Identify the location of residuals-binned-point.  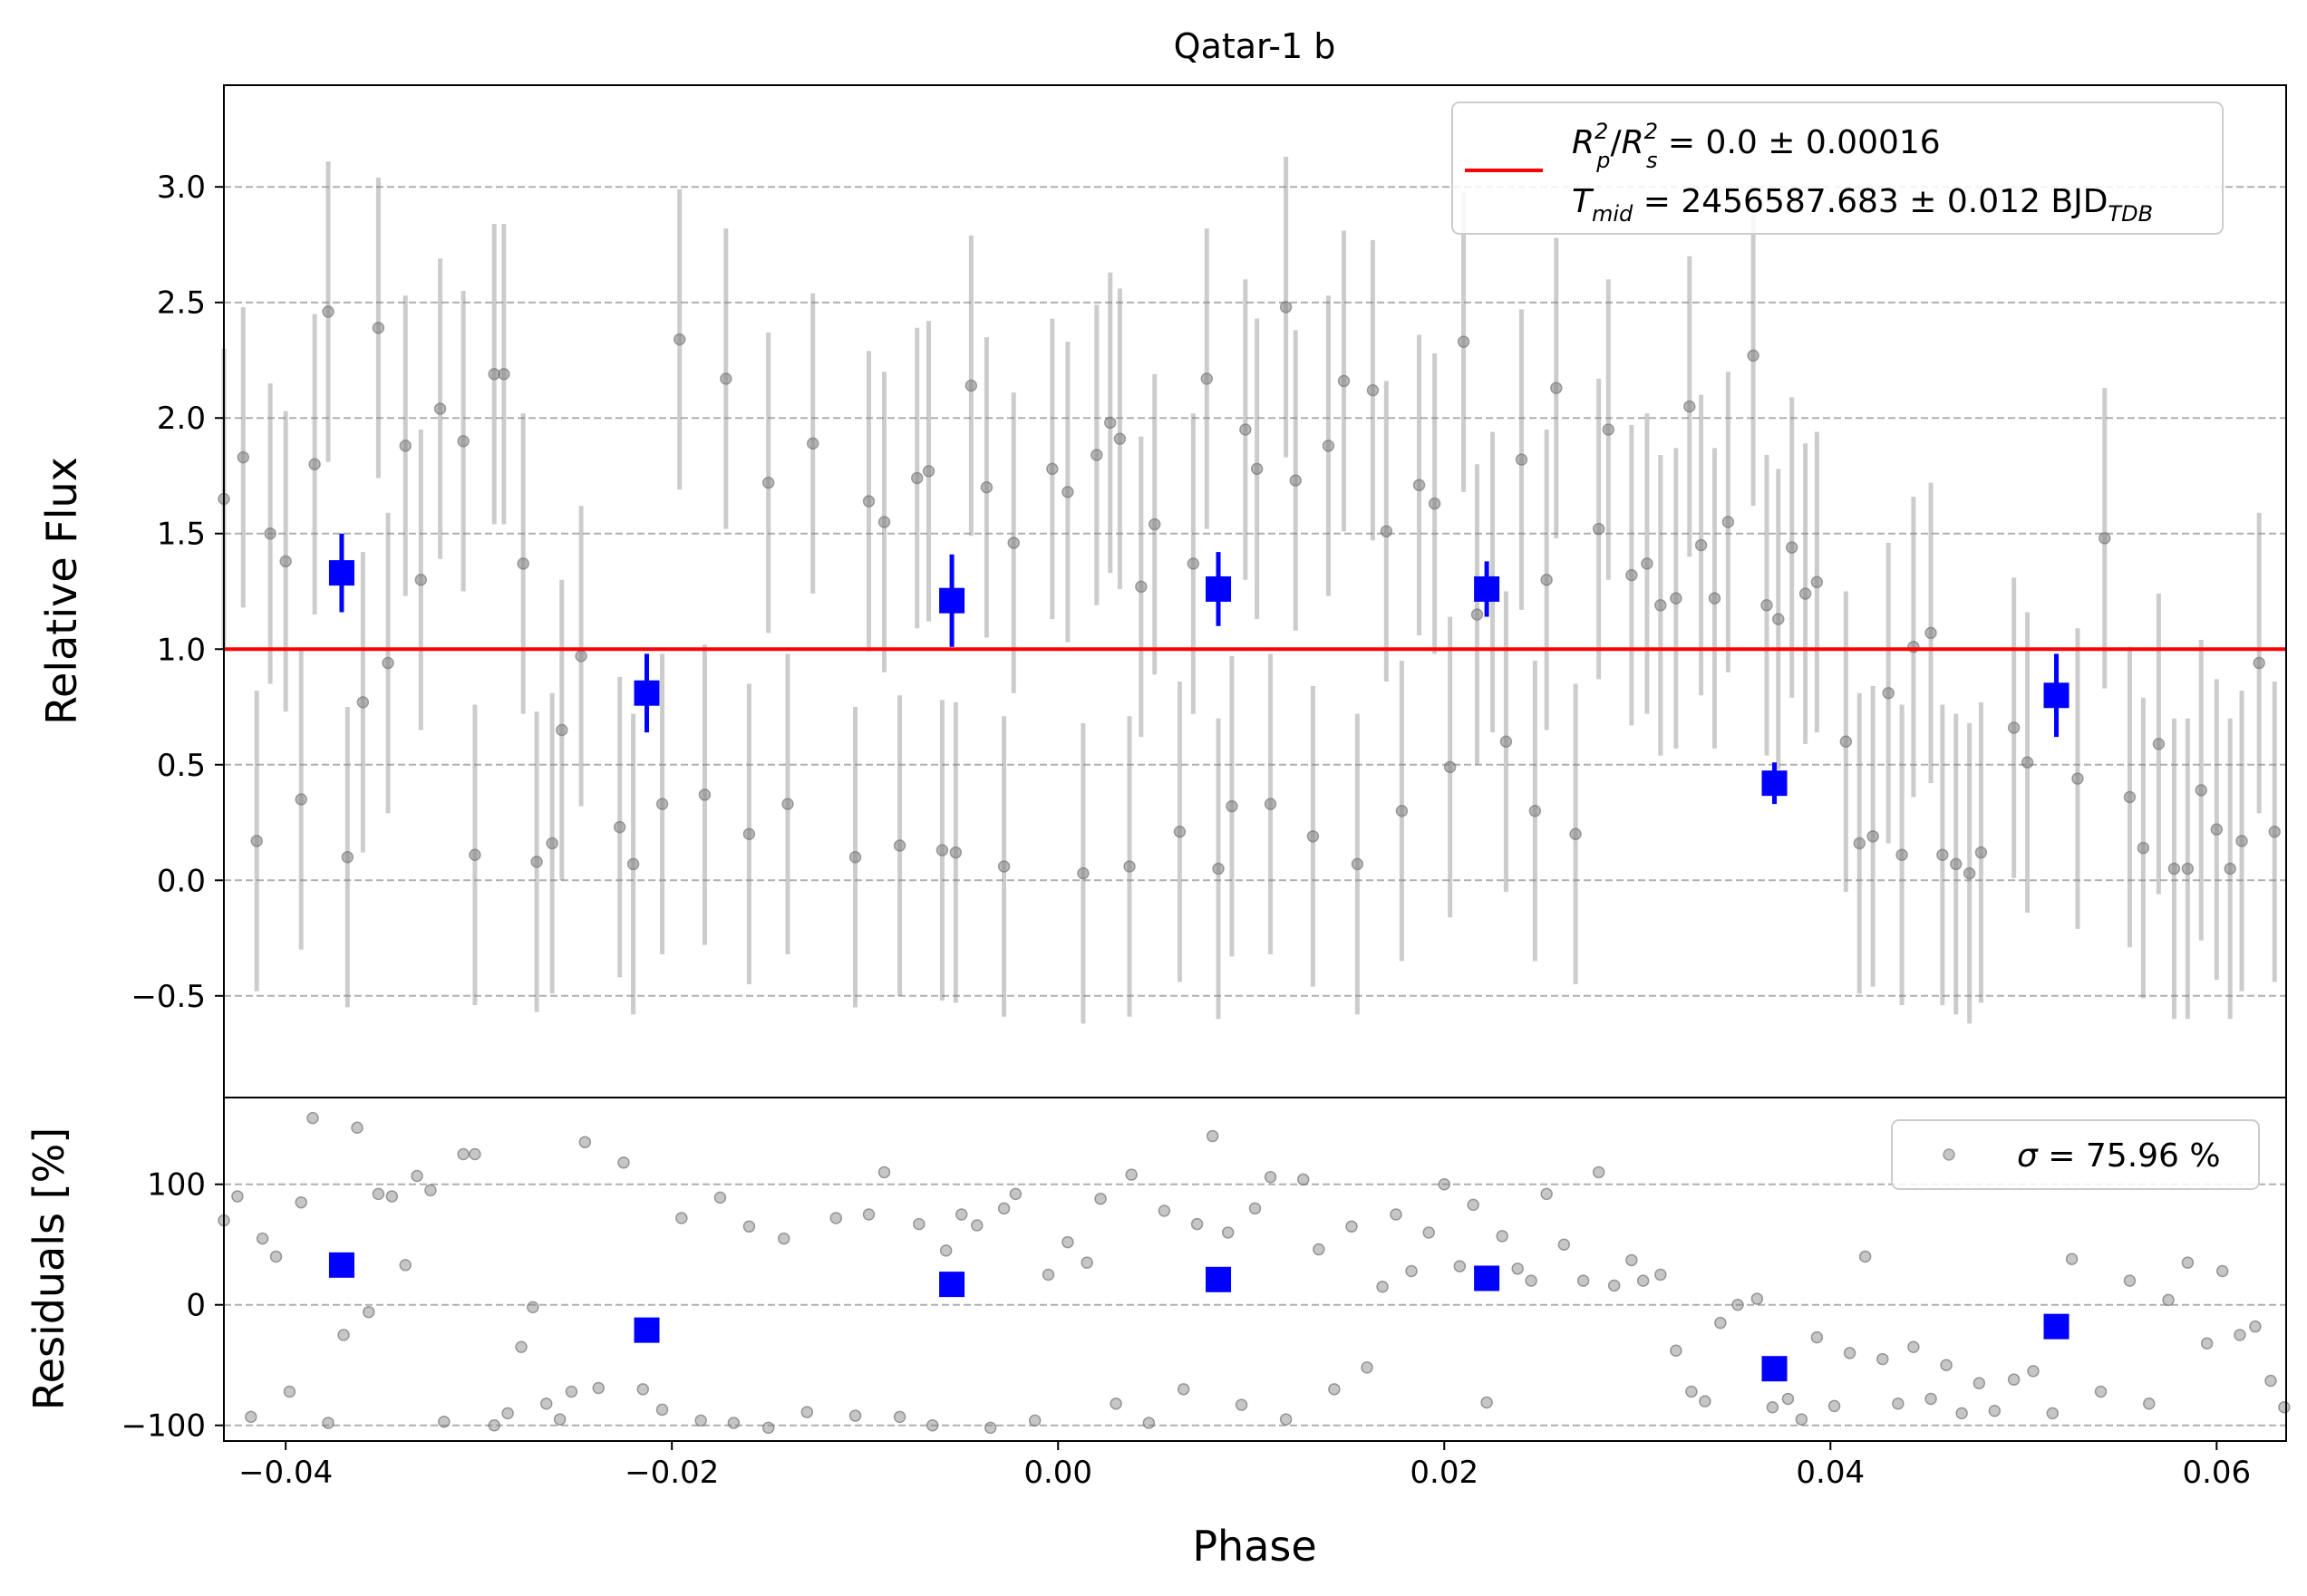
(647, 1330).